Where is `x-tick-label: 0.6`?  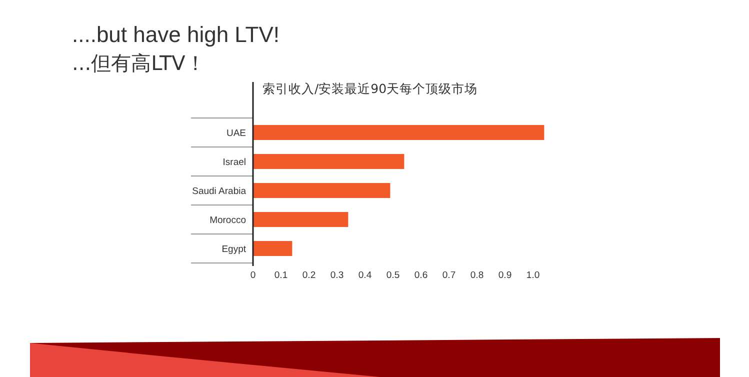
x-tick-label: 0.6 is located at coordinates (421, 275).